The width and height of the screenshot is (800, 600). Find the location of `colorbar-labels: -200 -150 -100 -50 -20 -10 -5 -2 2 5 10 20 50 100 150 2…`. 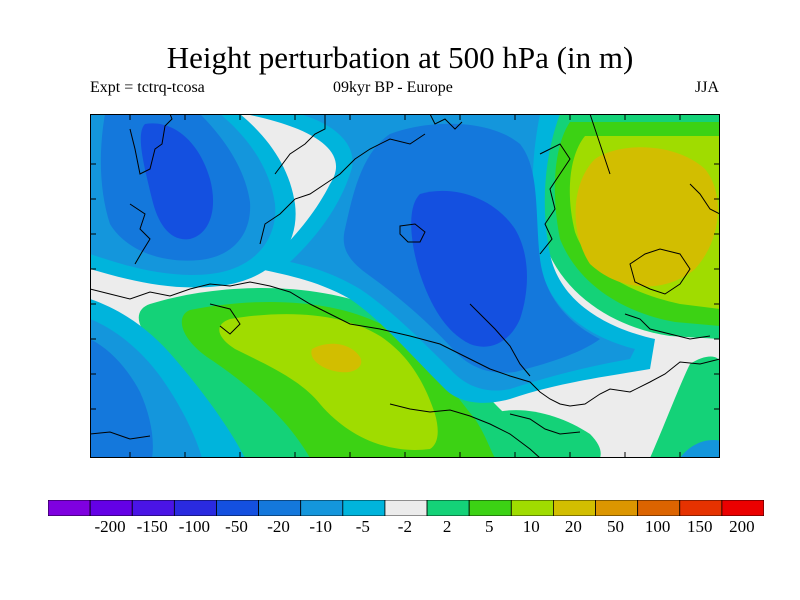

colorbar-labels: -200 -150 -100 -50 -20 -10 -5 -2 2 5 10 20 50 100 150 2… is located at coordinates (400, 528).